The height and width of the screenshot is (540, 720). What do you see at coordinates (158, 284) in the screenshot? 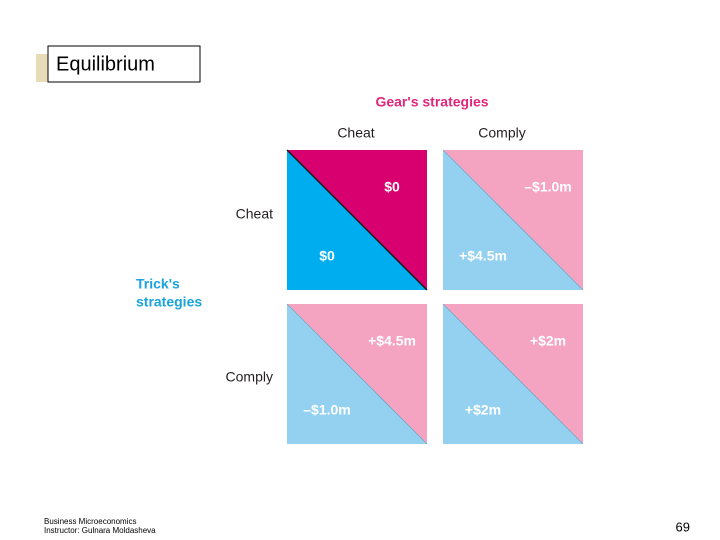
I see `row-header: Trick's` at bounding box center [158, 284].